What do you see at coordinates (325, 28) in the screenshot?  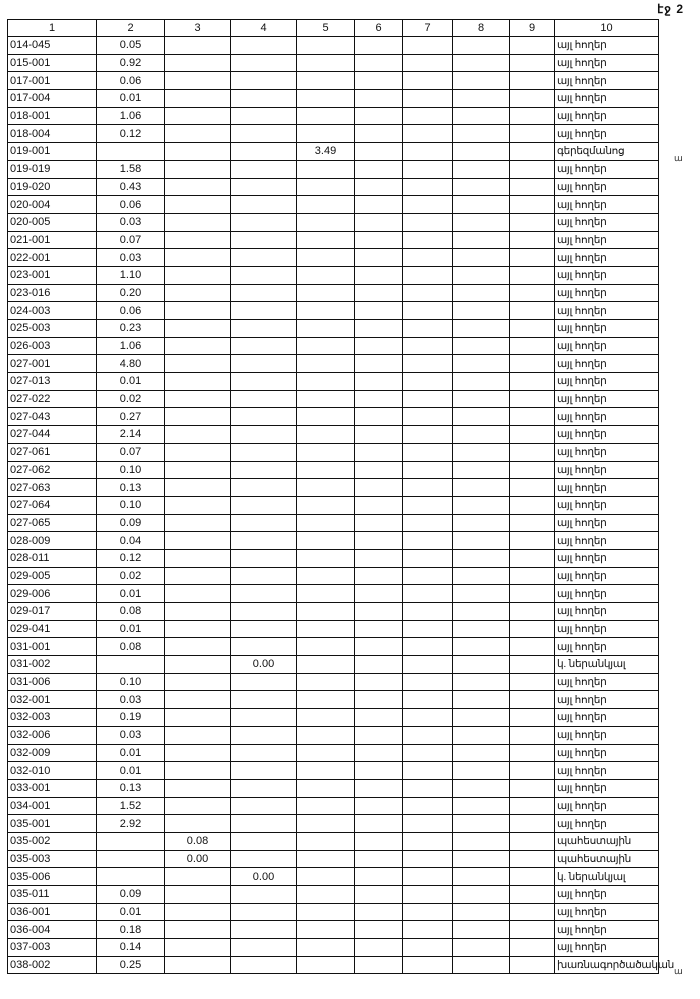 I see `column-header: 5` at bounding box center [325, 28].